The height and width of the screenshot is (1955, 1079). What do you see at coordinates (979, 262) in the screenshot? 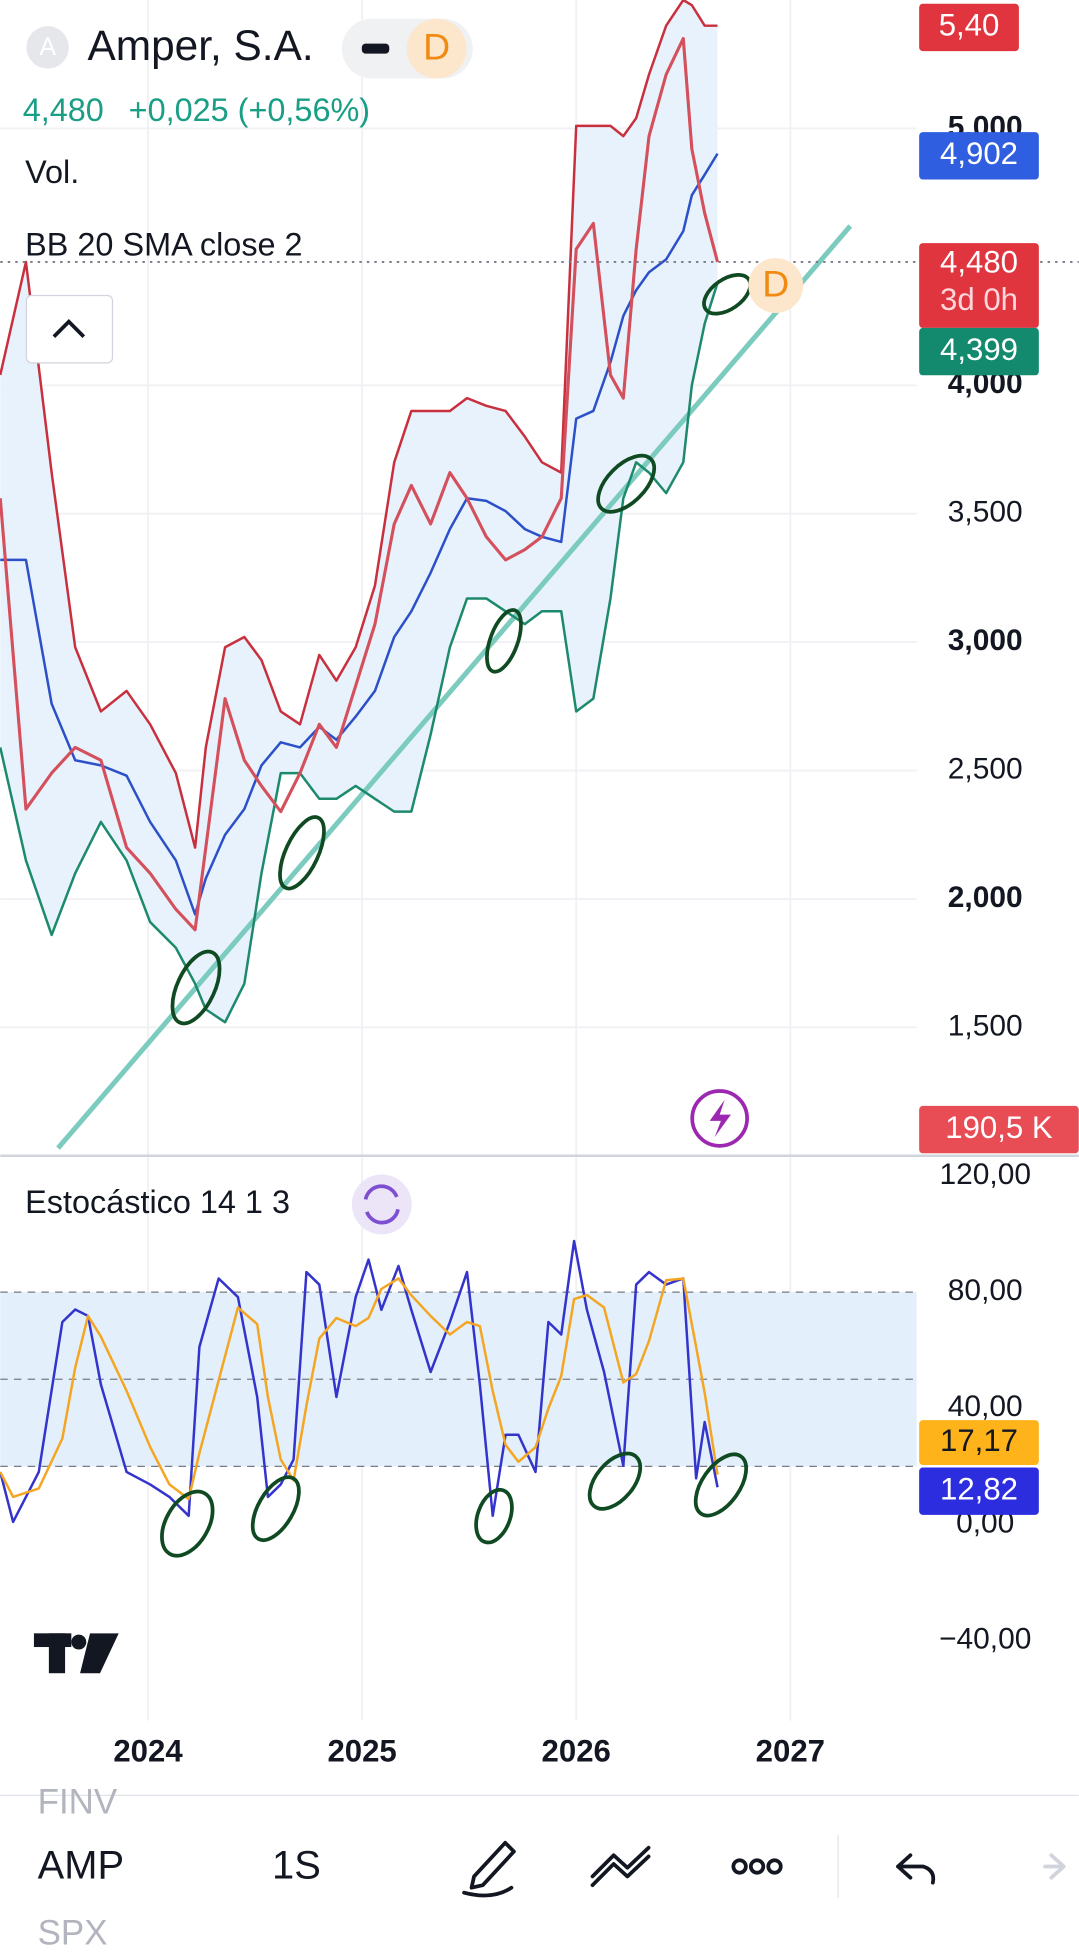
I see `close-last-label: 4,480` at bounding box center [979, 262].